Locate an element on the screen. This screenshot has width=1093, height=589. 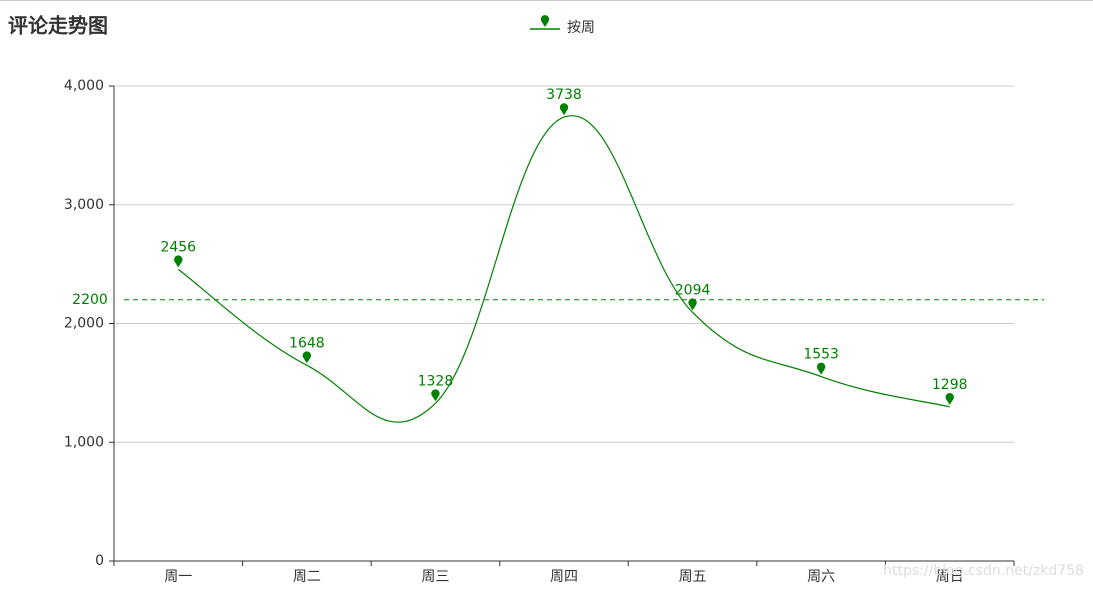
x-tick-label: 周四 is located at coordinates (564, 577).